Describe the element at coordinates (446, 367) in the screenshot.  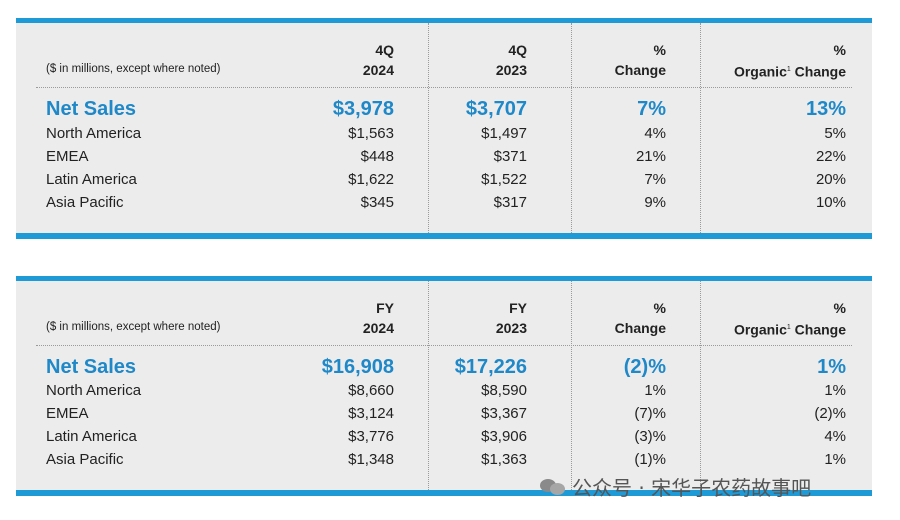
I see `table-row-total: Net Sales $16,908 $17,226 (2)% 1%` at that location.